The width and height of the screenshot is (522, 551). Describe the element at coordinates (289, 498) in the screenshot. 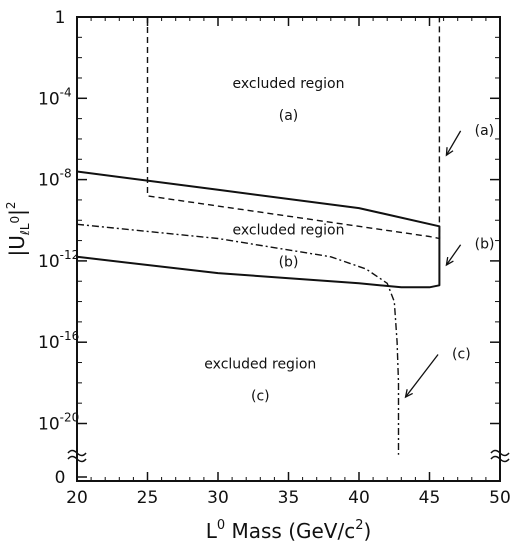

I see `x-tick-label: 35` at that location.